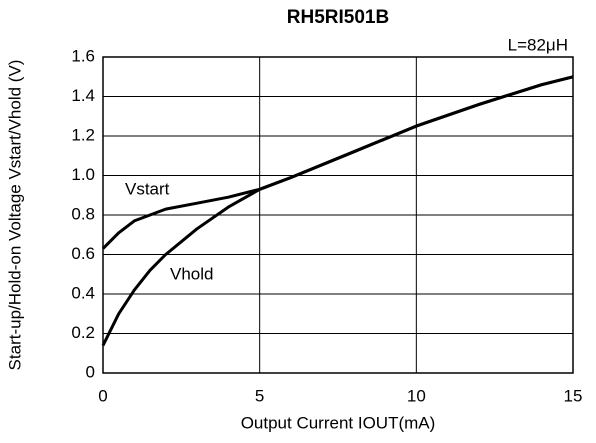  Describe the element at coordinates (83, 292) in the screenshot. I see `y-tick-label: 0.4` at that location.